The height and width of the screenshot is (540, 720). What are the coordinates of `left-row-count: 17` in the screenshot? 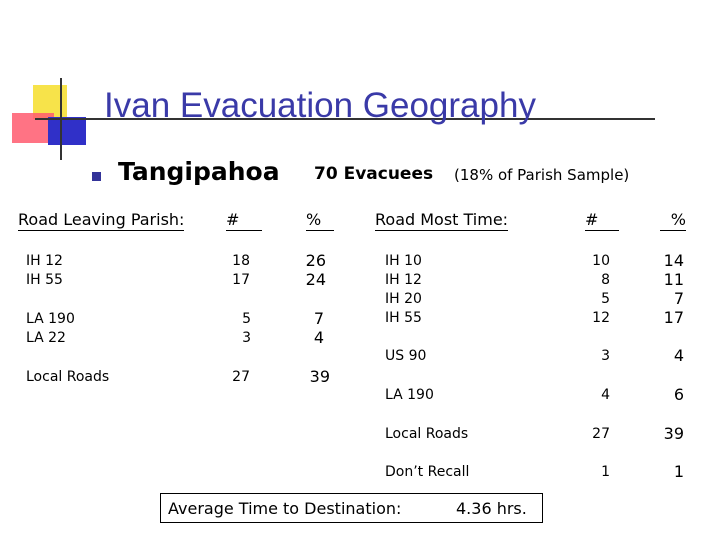 It's located at (241, 280).